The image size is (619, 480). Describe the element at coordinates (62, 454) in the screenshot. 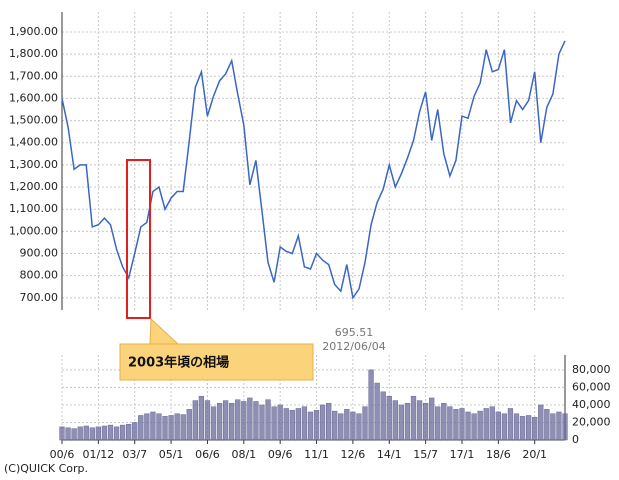

I see `x-tick-label: 00/6` at that location.